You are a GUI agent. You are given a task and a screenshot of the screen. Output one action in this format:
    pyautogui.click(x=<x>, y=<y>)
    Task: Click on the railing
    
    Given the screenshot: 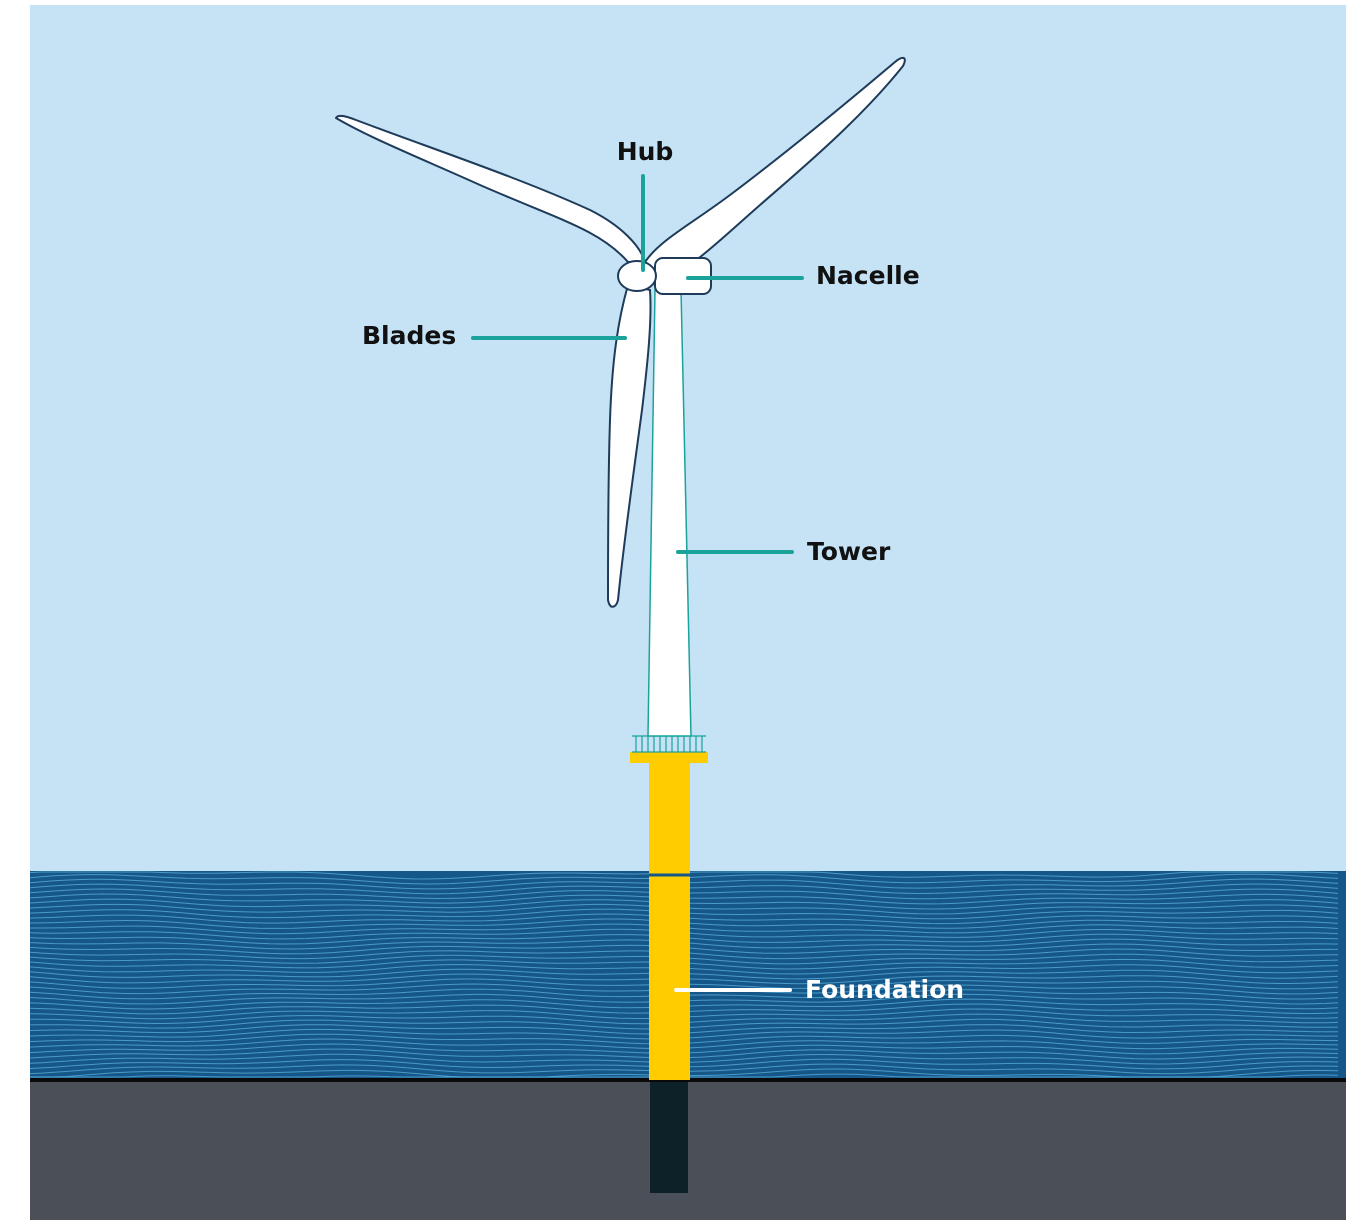 What is the action you would take?
    pyautogui.click(x=669, y=744)
    